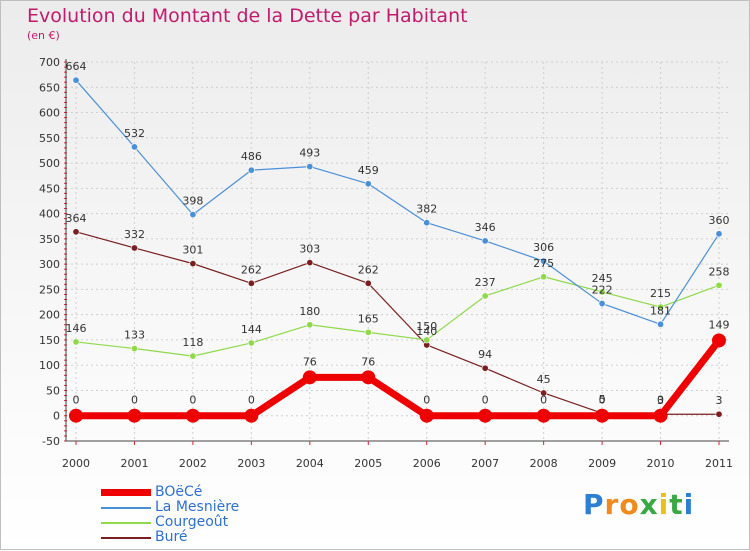 Image resolution: width=750 pixels, height=551 pixels. I want to click on x-tick-label: 2010, so click(661, 463).